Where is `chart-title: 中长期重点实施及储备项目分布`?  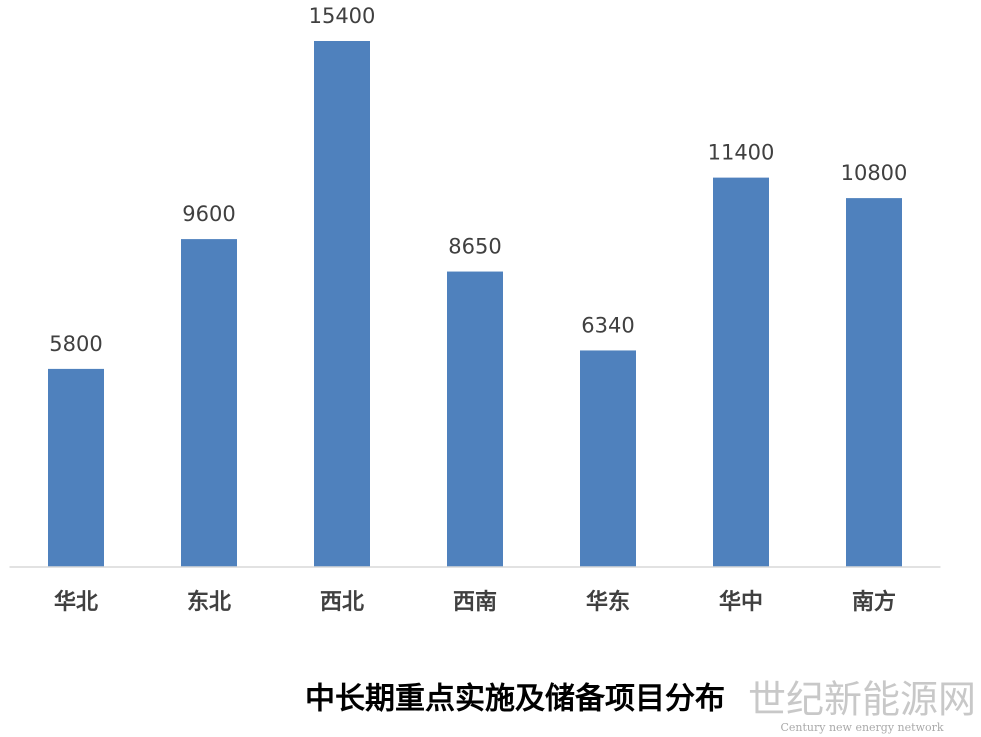 chart-title: 中长期重点实施及储备项目分布 is located at coordinates (515, 699).